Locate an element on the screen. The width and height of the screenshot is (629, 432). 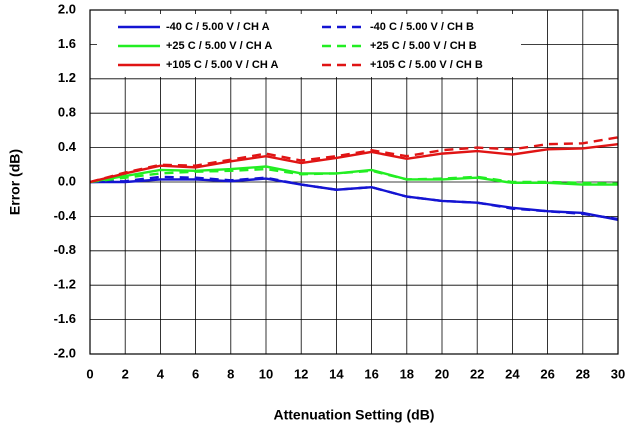
x-tick-label: 2 is located at coordinates (125, 373).